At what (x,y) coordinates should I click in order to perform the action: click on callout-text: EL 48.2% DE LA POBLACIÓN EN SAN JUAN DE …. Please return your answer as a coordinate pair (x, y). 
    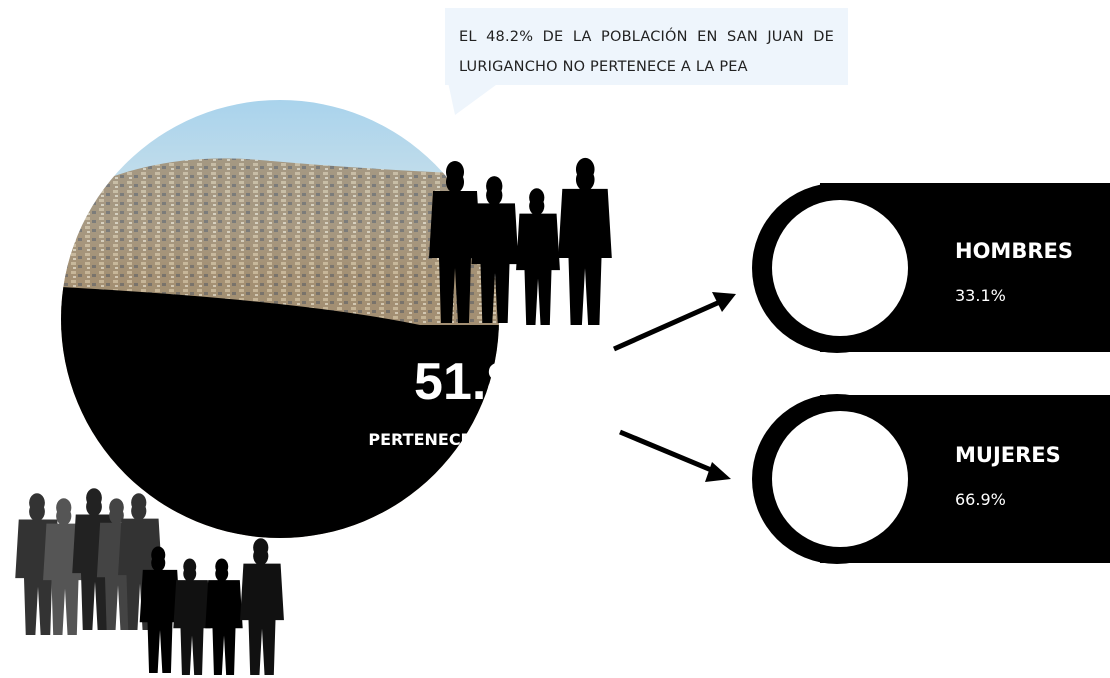
    Looking at the image, I should click on (646, 52).